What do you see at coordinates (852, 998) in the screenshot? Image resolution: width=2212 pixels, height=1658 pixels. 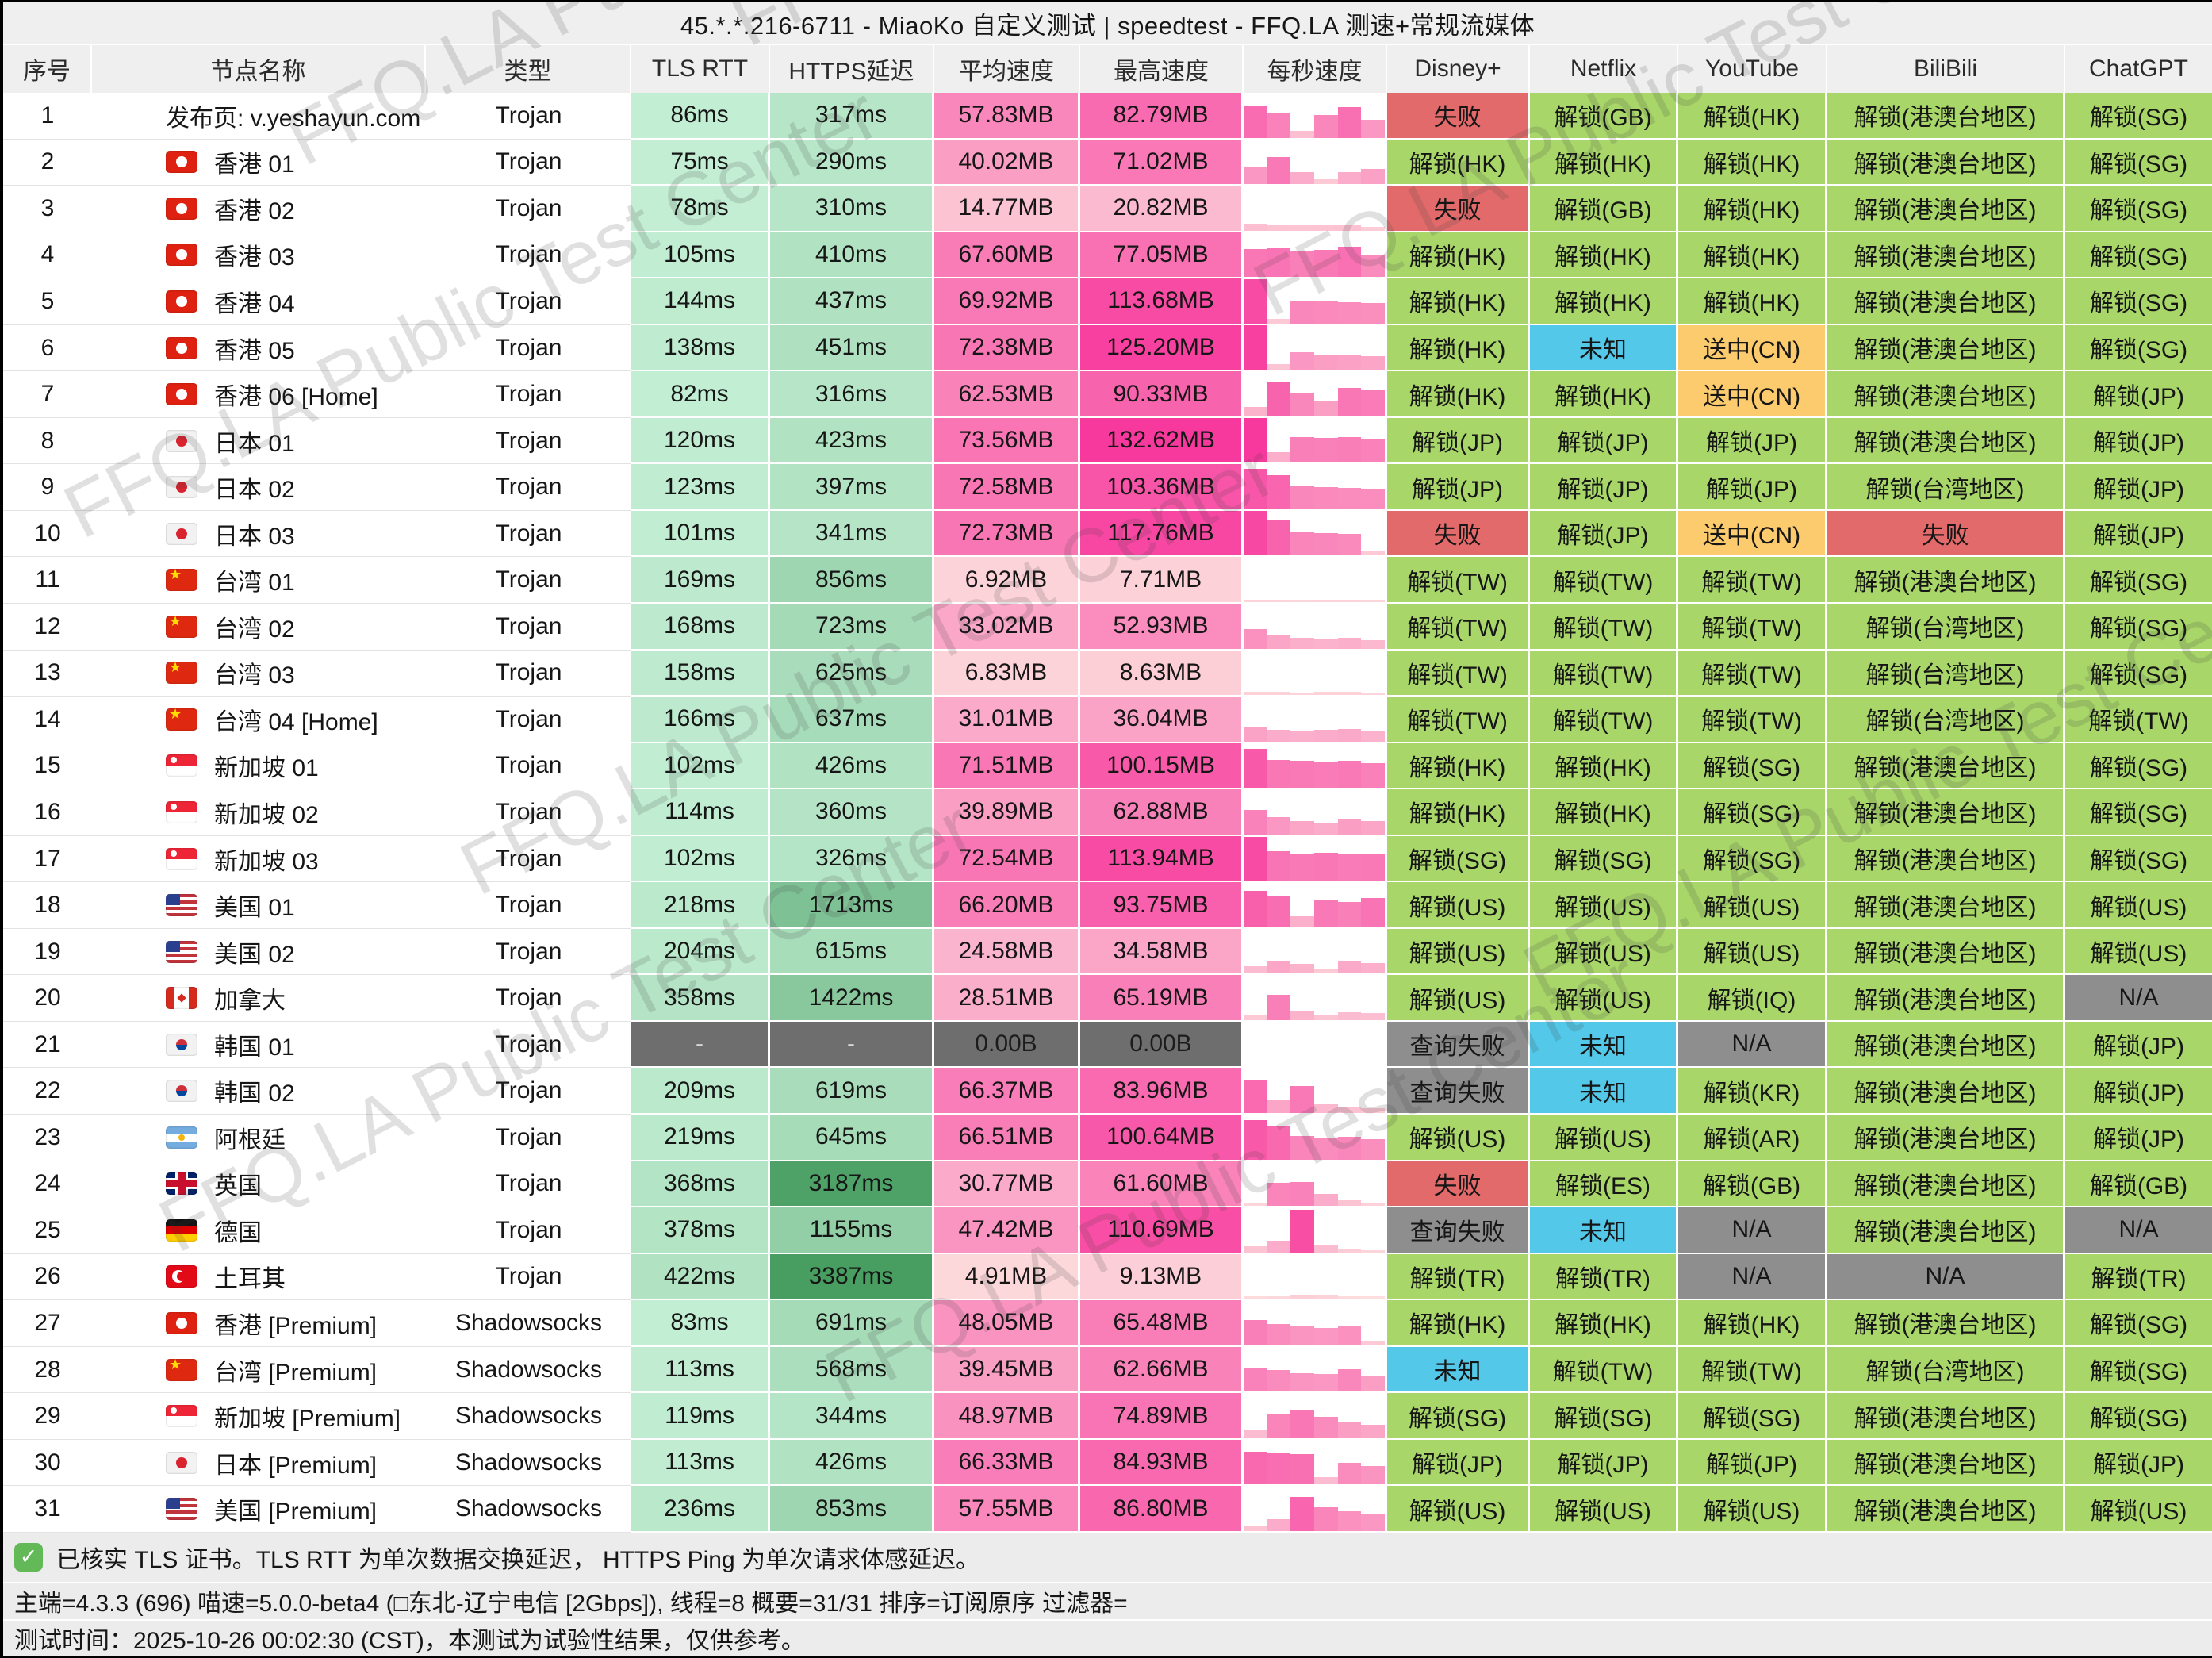 I see `https-latency-cell: 1422ms` at bounding box center [852, 998].